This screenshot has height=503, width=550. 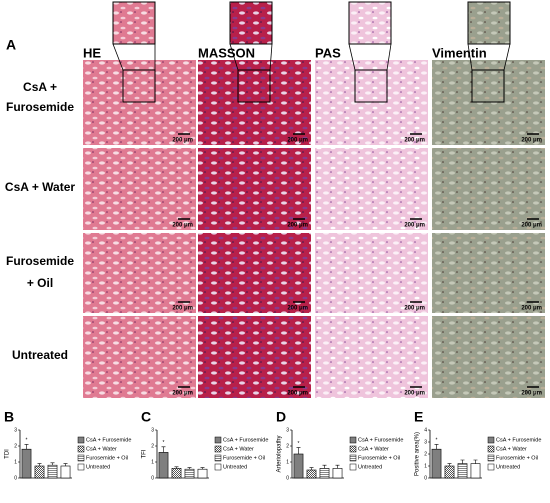 I want to click on panel-letter: A, so click(x=11, y=45).